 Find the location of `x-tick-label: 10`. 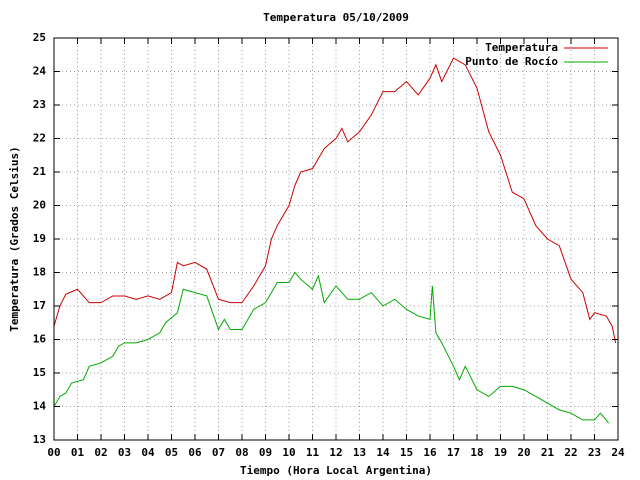

x-tick-label: 10 is located at coordinates (288, 452).